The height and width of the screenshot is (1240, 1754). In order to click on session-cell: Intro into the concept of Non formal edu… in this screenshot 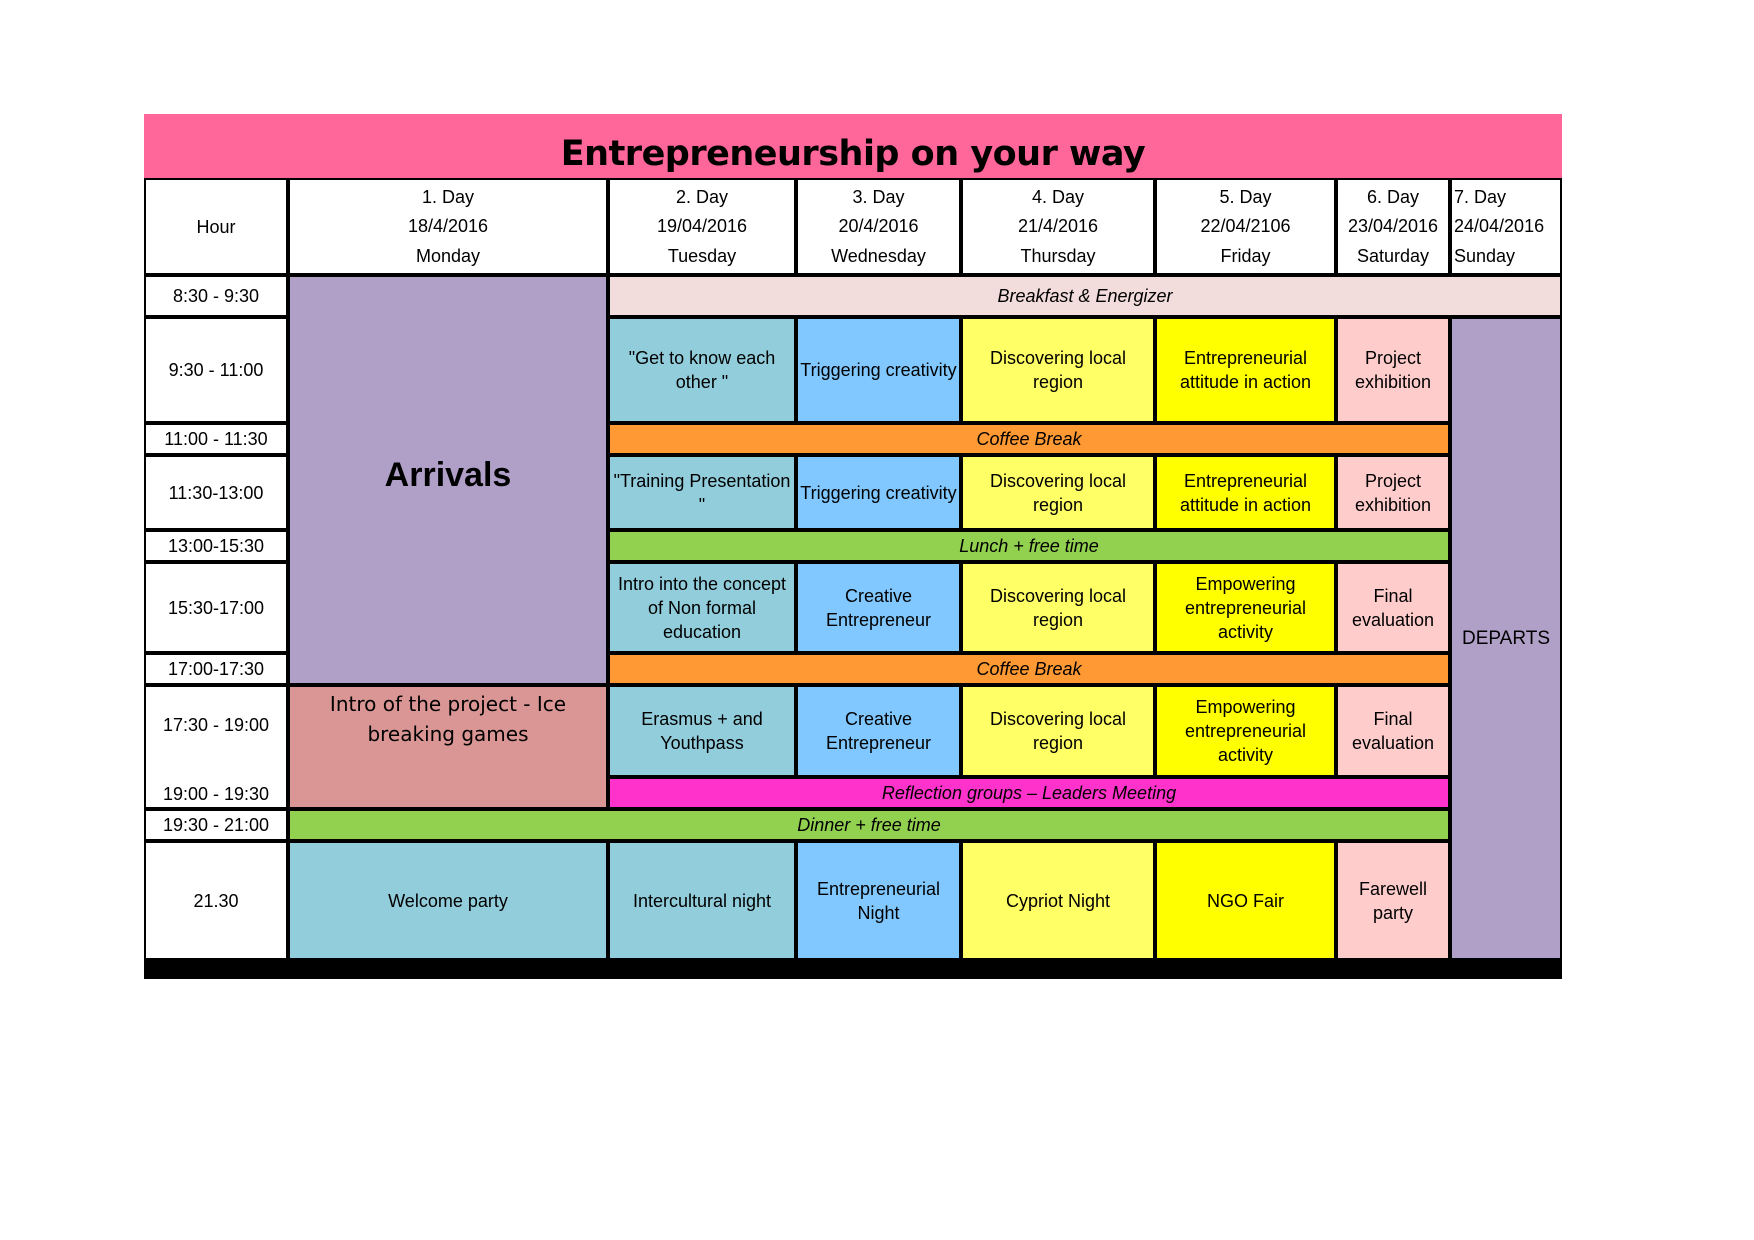, I will do `click(702, 607)`.